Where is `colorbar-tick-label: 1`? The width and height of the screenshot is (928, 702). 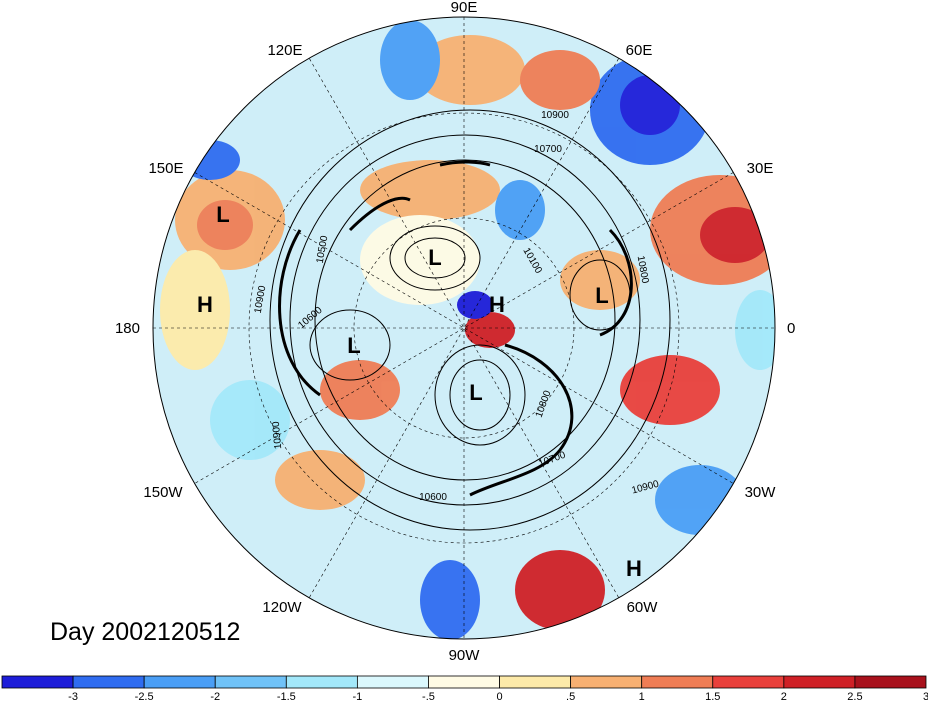
colorbar-tick-label: 1 is located at coordinates (642, 696).